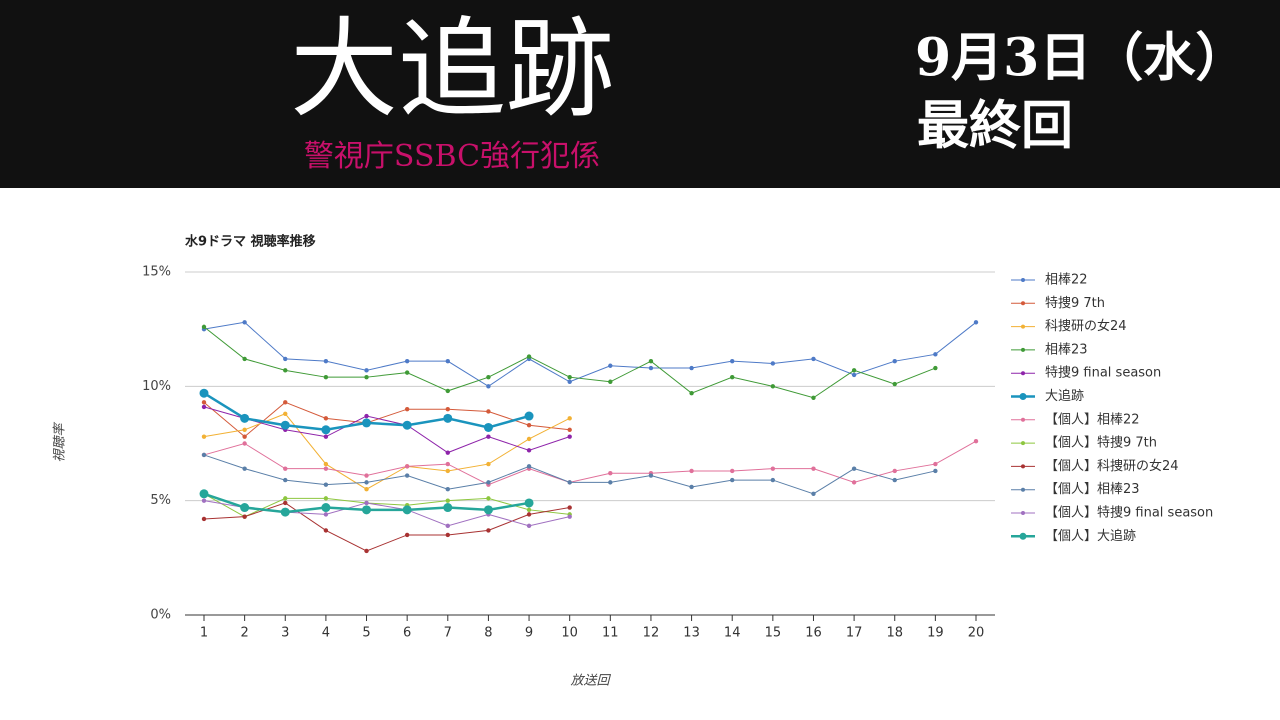  I want to click on legend-label: 【個人】相棒23, so click(1092, 489).